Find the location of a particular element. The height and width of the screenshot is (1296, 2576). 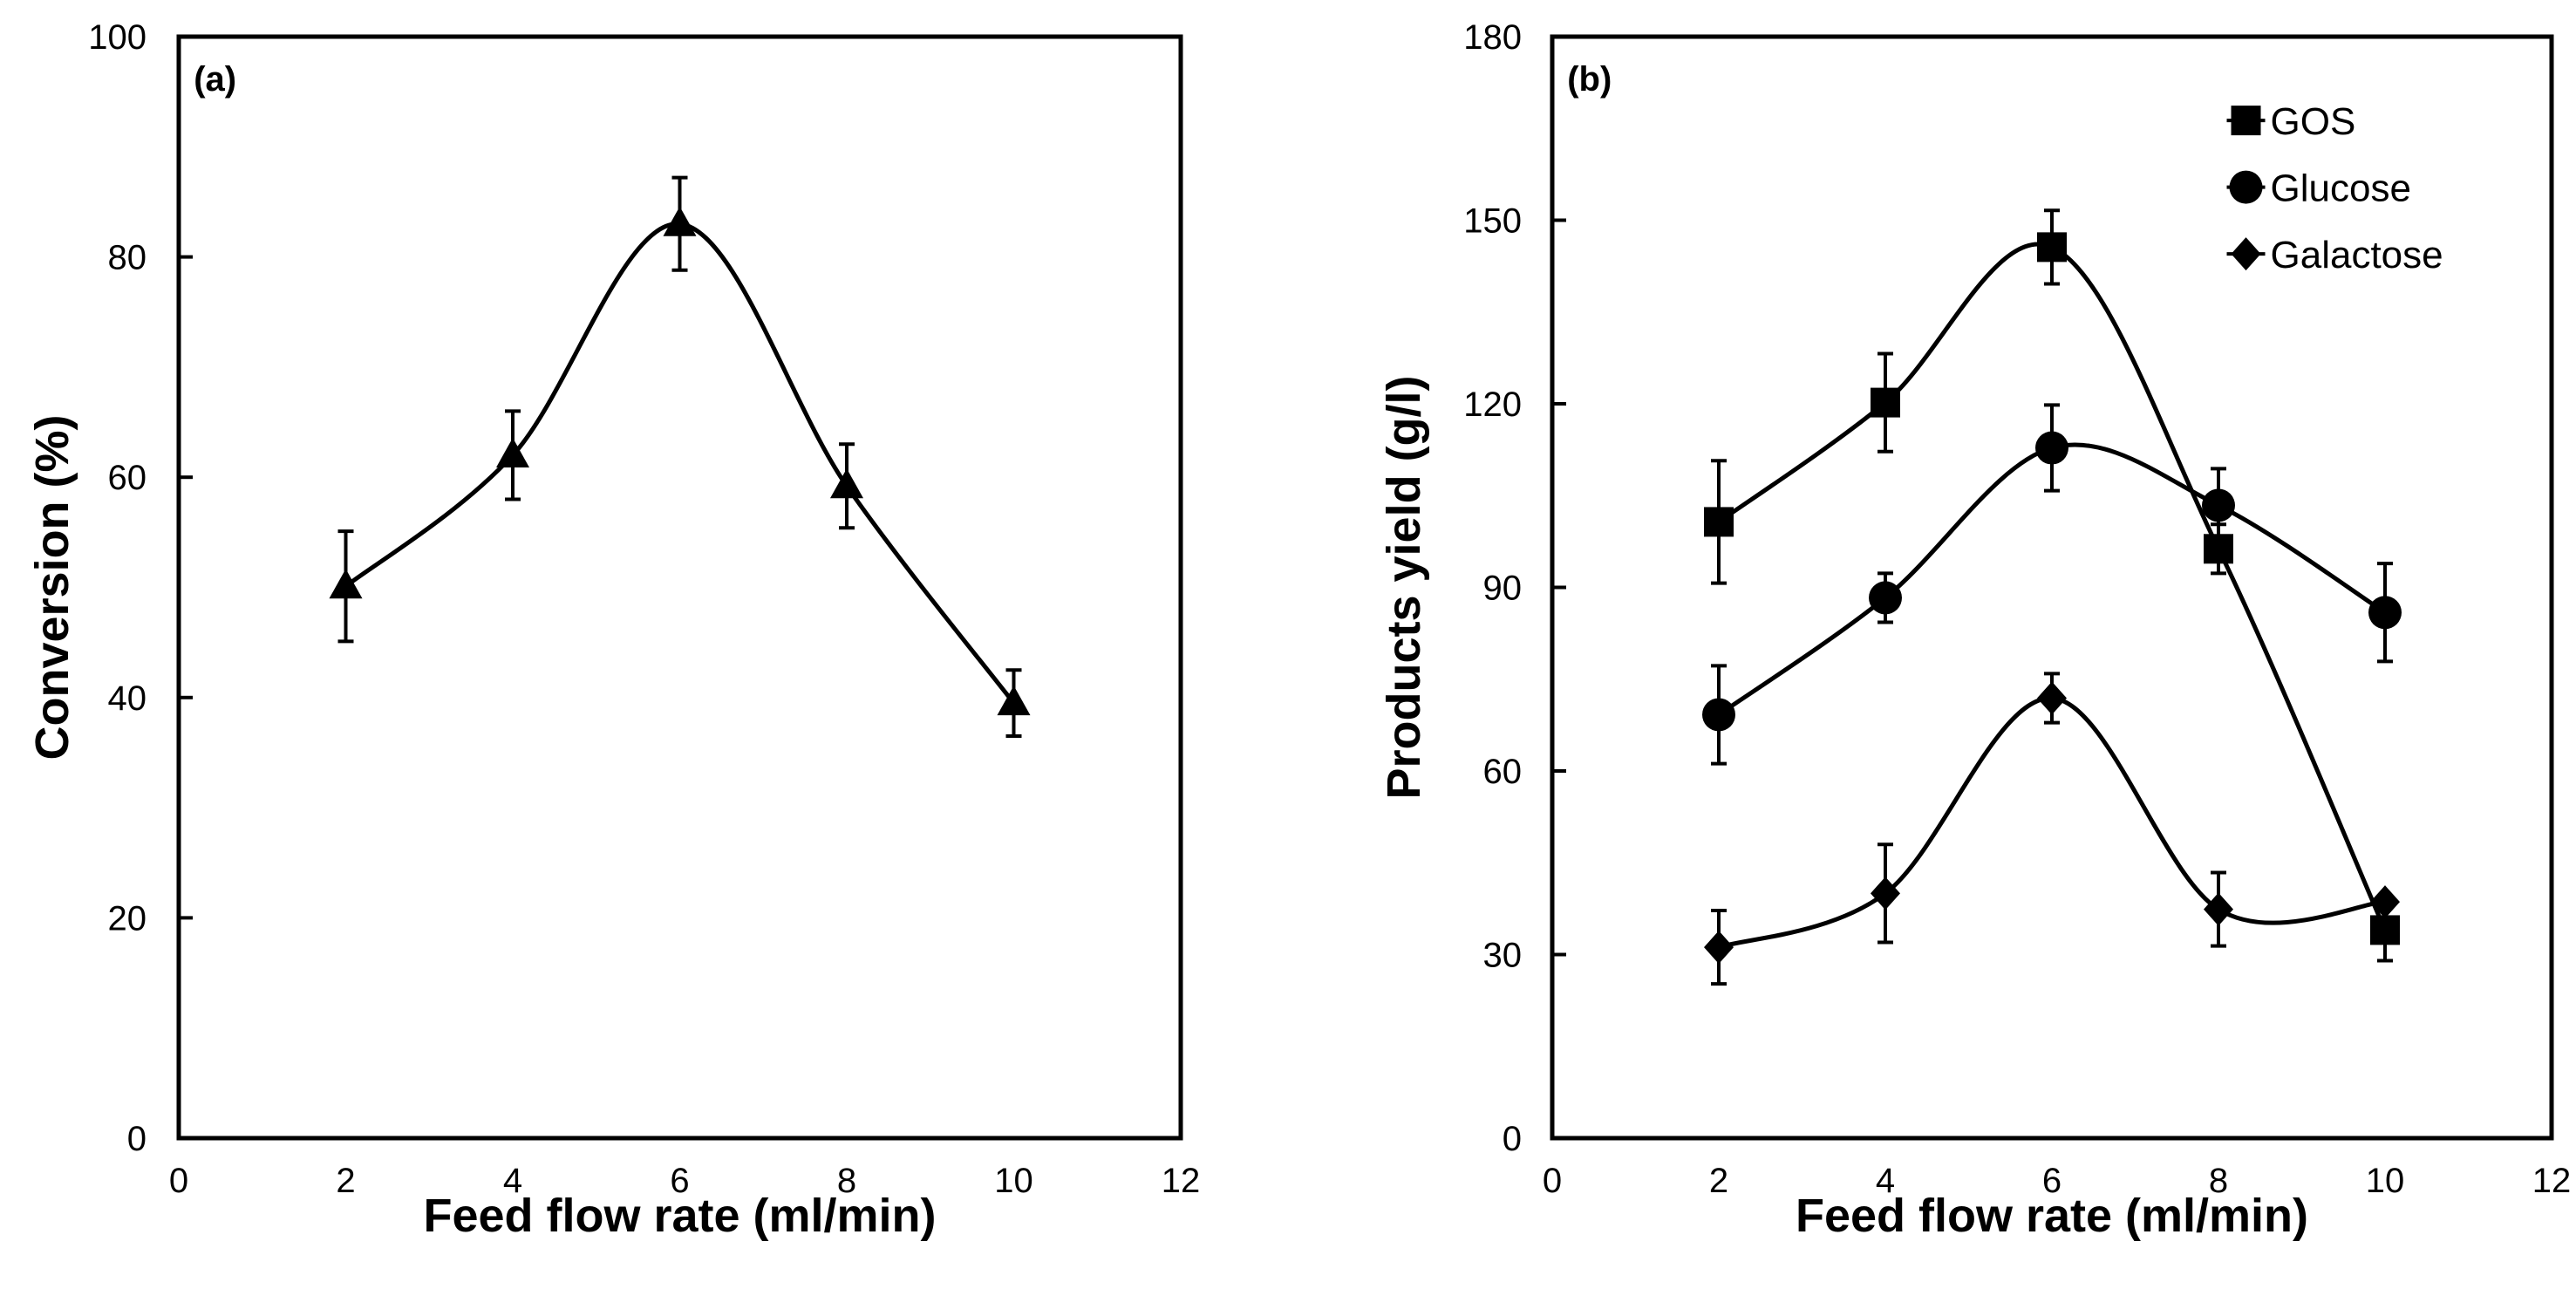

legend-label: Glucose is located at coordinates (2341, 188).